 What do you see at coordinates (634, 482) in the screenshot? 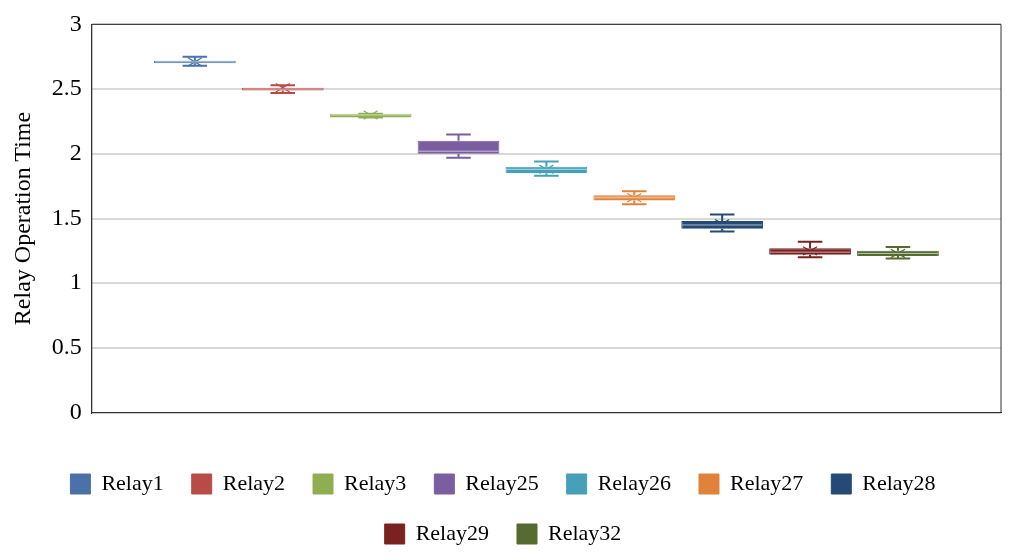
I see `legend-label: Relay26` at bounding box center [634, 482].